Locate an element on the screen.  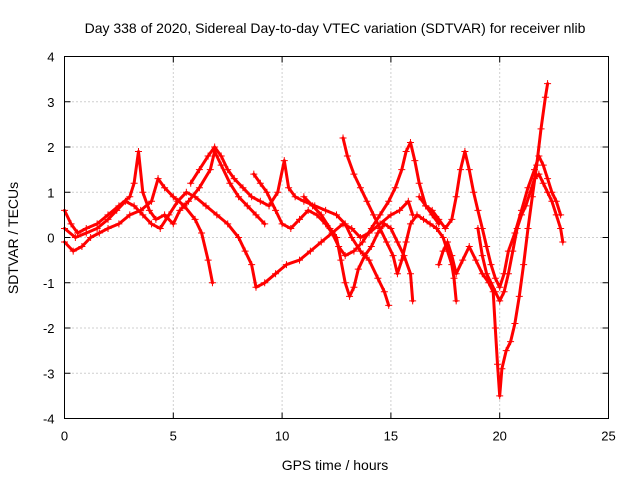
y-tick-label: 1 is located at coordinates (50, 192).